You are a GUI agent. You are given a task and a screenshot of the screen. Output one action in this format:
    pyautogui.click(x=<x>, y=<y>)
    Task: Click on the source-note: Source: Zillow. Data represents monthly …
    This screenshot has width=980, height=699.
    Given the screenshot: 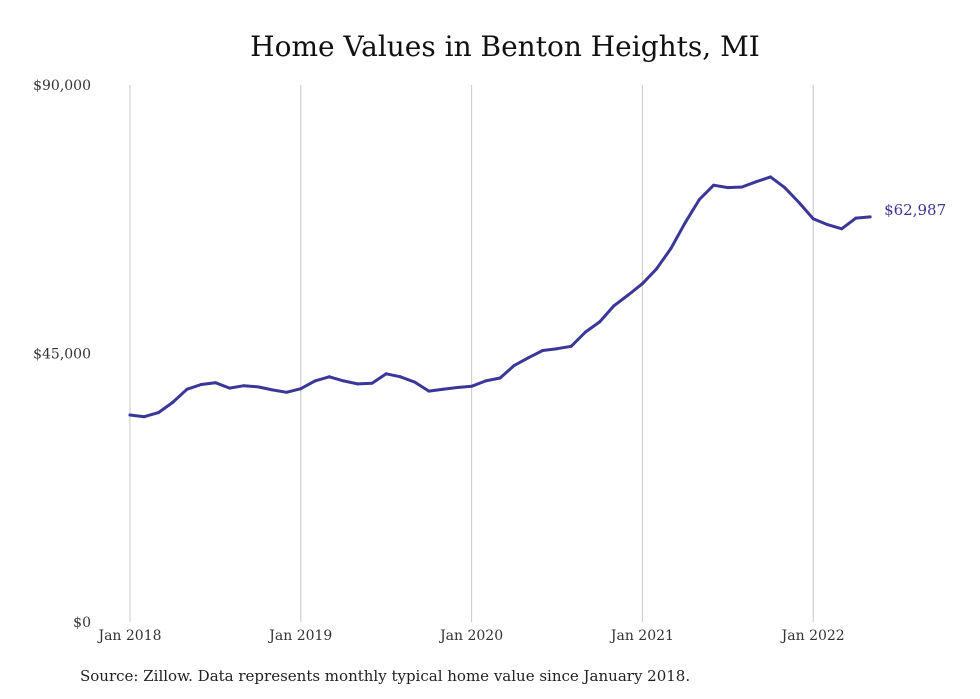 What is the action you would take?
    pyautogui.click(x=385, y=676)
    